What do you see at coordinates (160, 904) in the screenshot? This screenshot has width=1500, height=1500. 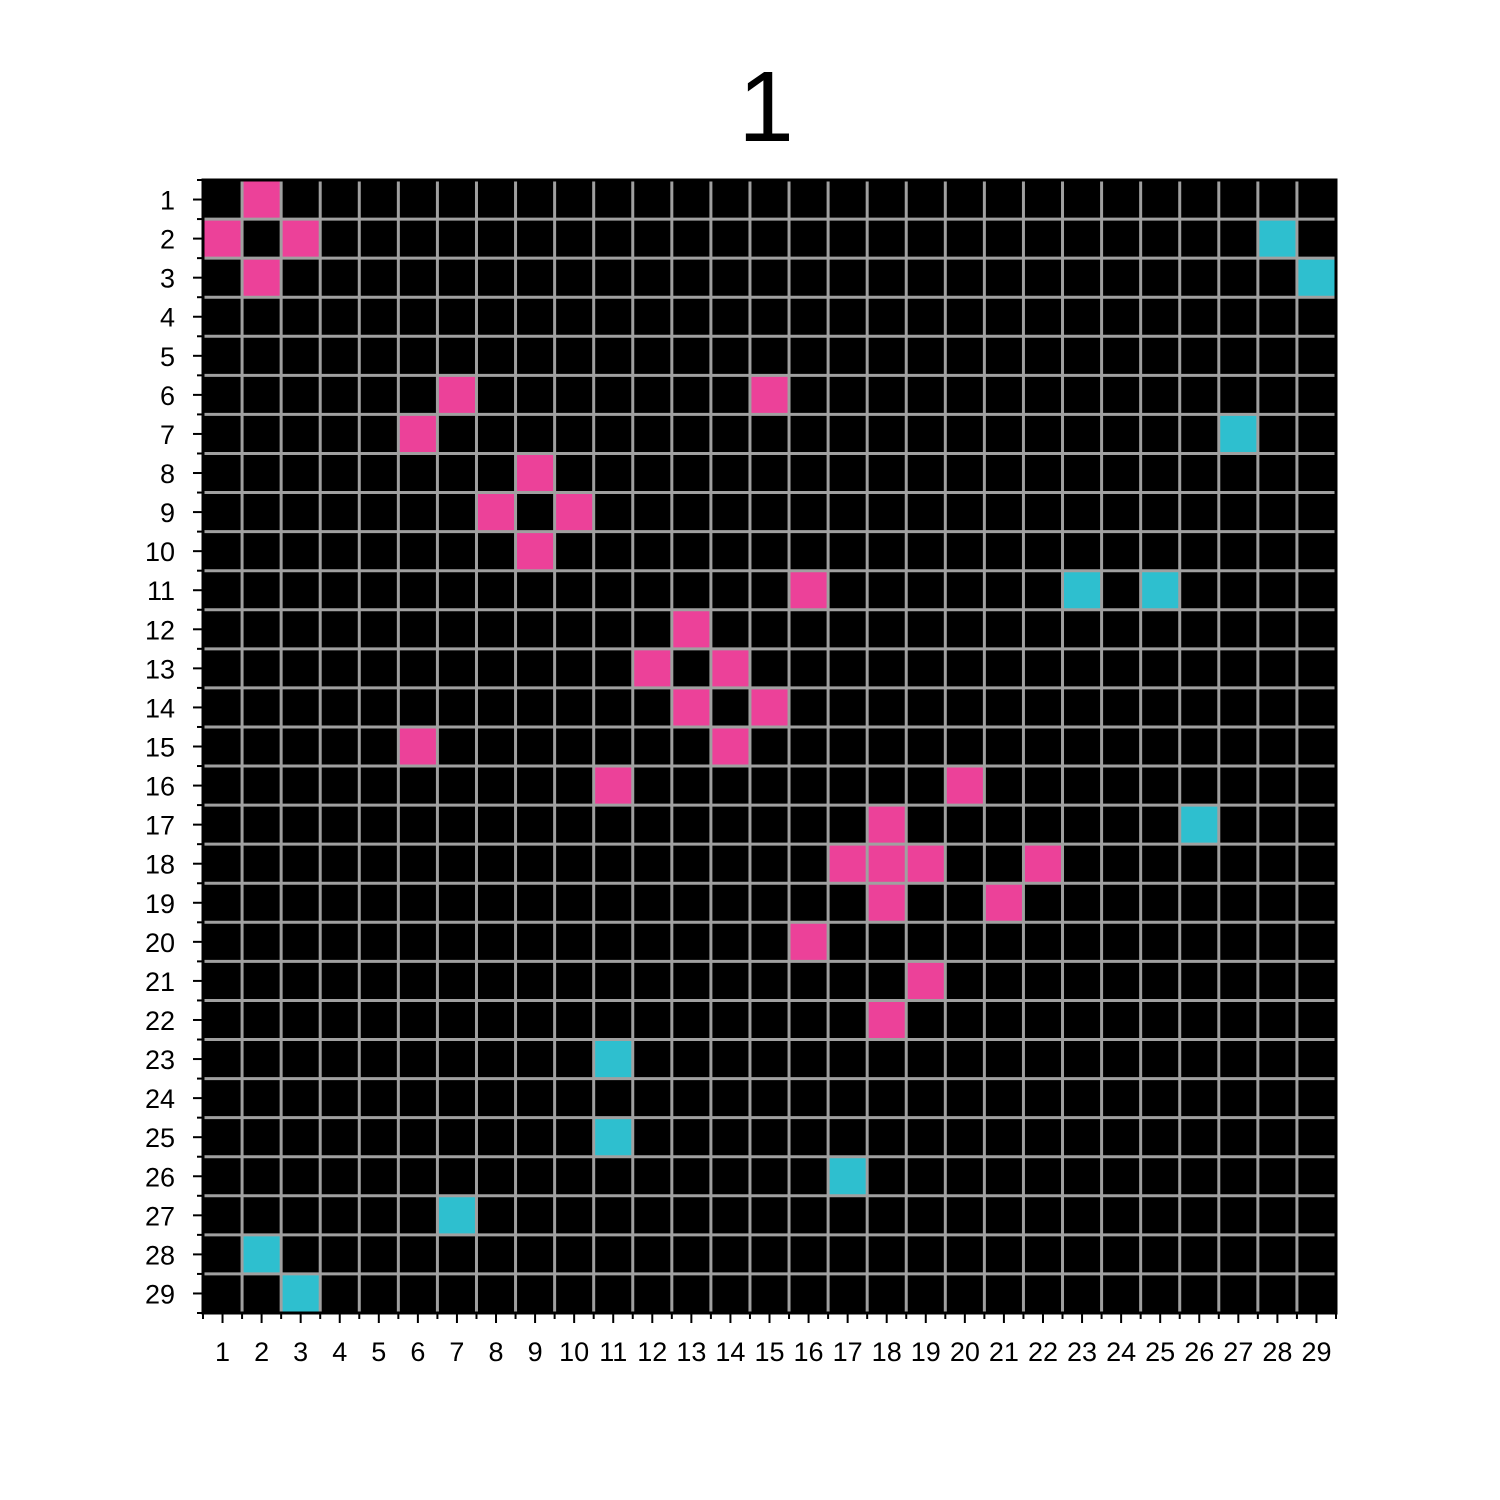 I see `y-tick-label: 19` at bounding box center [160, 904].